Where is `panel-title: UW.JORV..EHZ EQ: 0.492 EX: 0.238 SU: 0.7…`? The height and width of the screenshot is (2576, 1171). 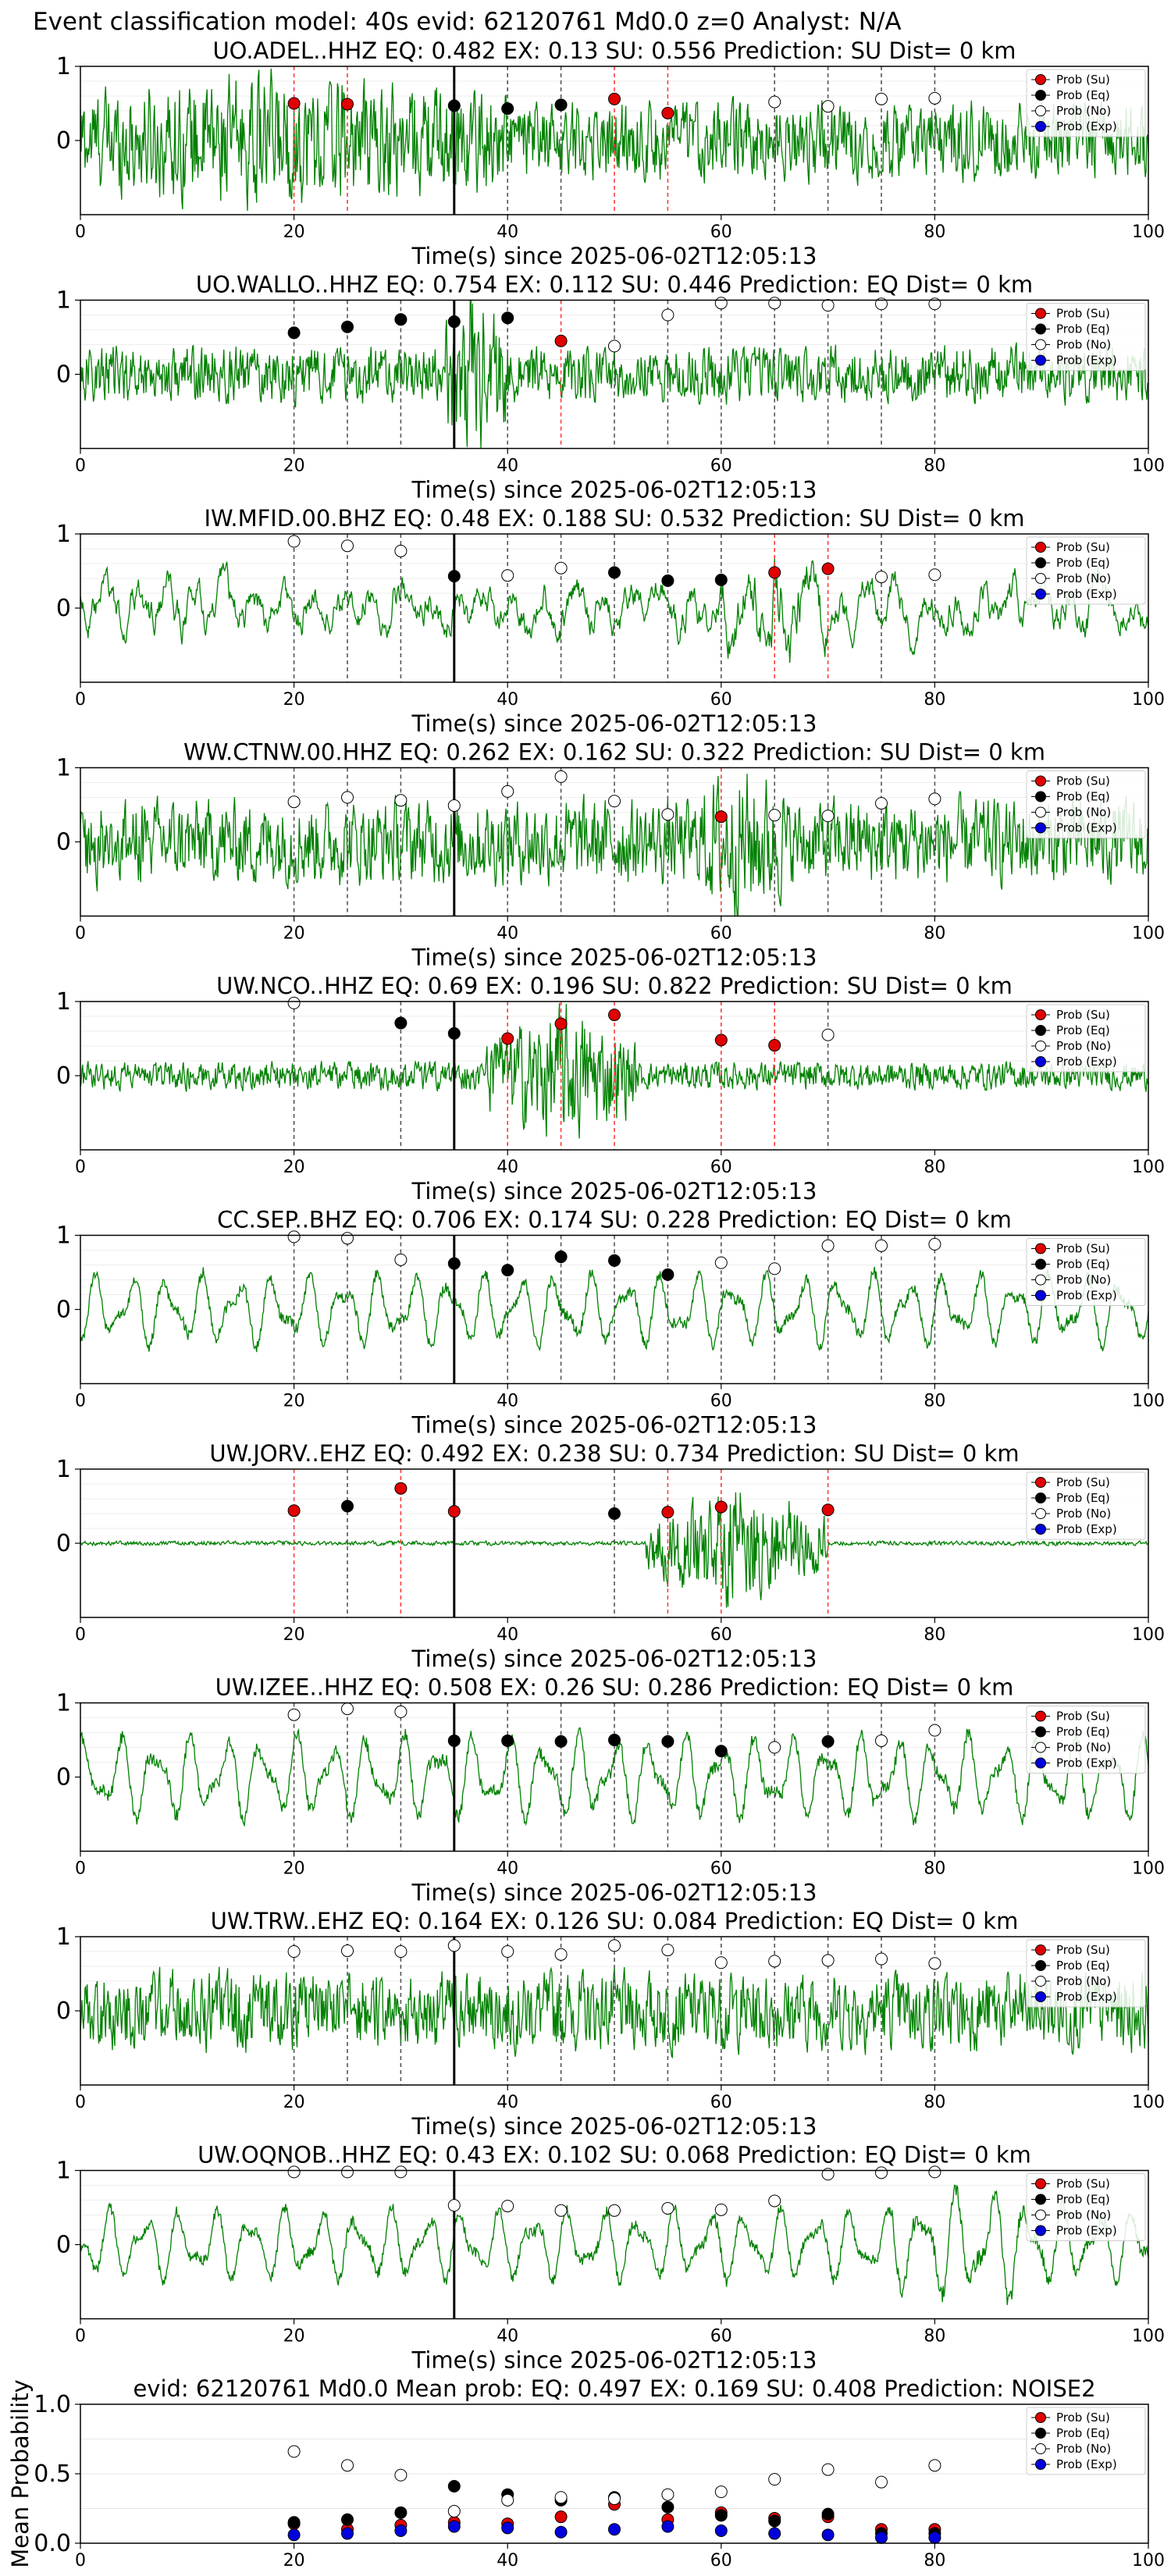
panel-title: UW.JORV..EHZ EQ: 0.492 EX: 0.238 SU: 0.7… is located at coordinates (614, 1453).